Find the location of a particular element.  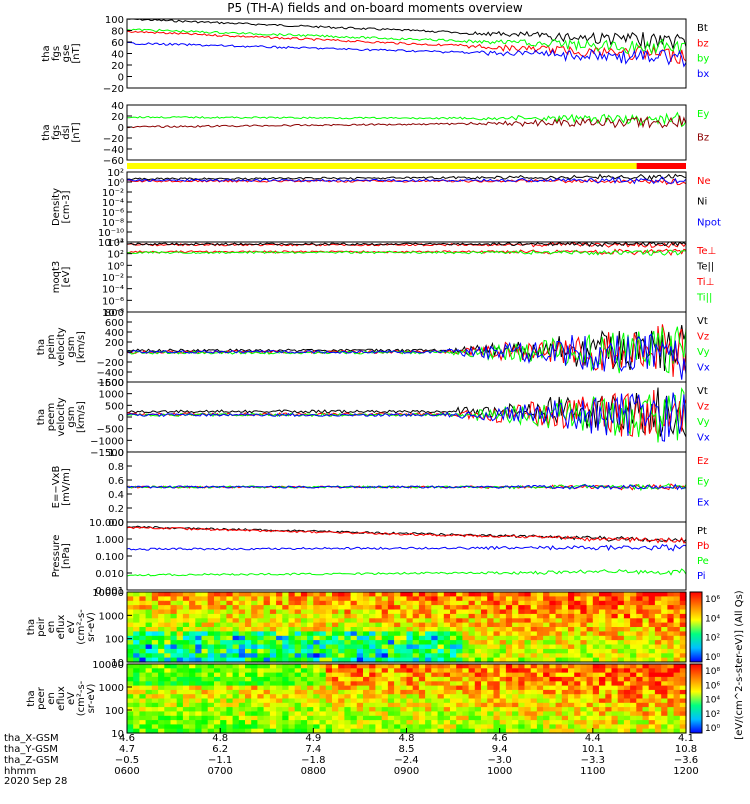

y-tick-label: 10 is located at coordinates (117, 663).